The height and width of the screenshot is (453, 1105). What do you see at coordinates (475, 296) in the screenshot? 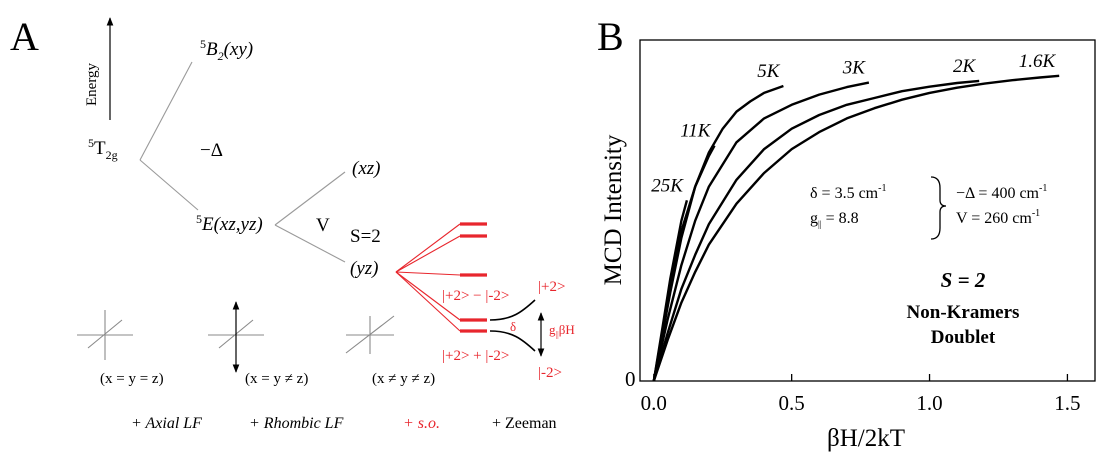
I see `state-plus-minus: |+2> − |-2>` at bounding box center [475, 296].